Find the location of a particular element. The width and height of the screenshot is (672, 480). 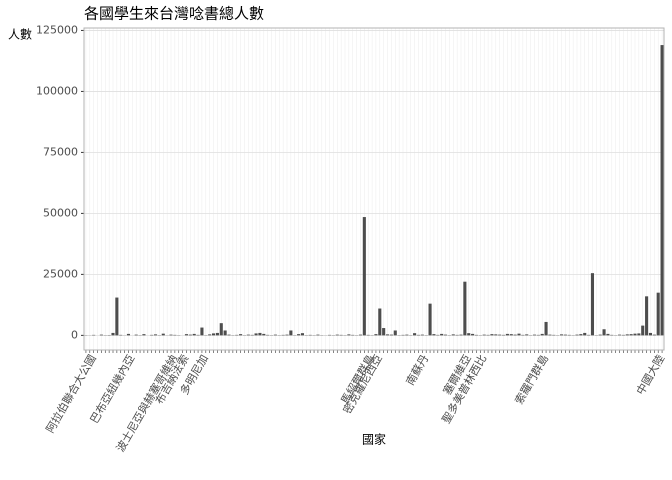

chart-title: 各國學生來台灣唸書總人數 is located at coordinates (174, 14).